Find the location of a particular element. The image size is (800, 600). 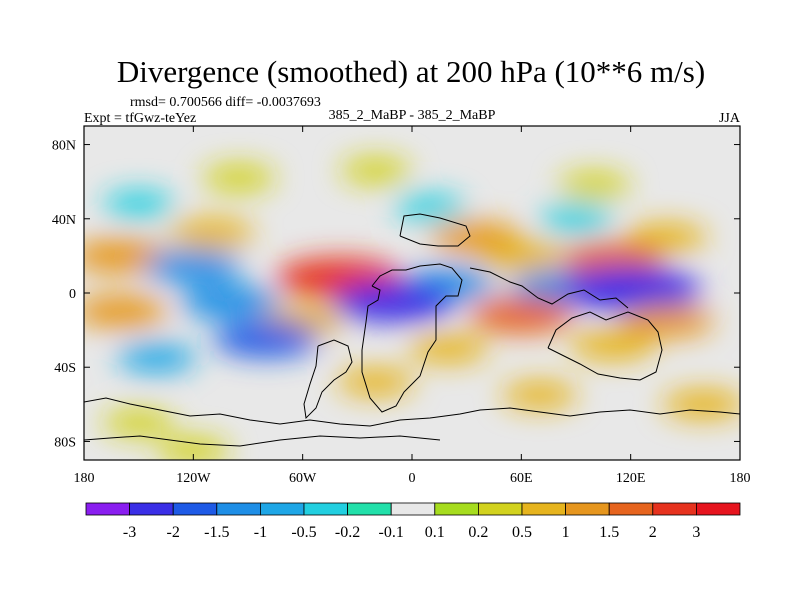

y-tick-label: 80N is located at coordinates (64, 146).